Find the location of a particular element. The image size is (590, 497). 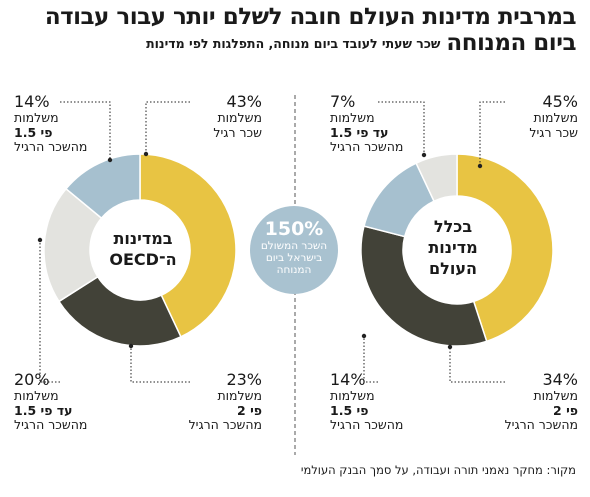

data-label: 45% is located at coordinates (560, 101).